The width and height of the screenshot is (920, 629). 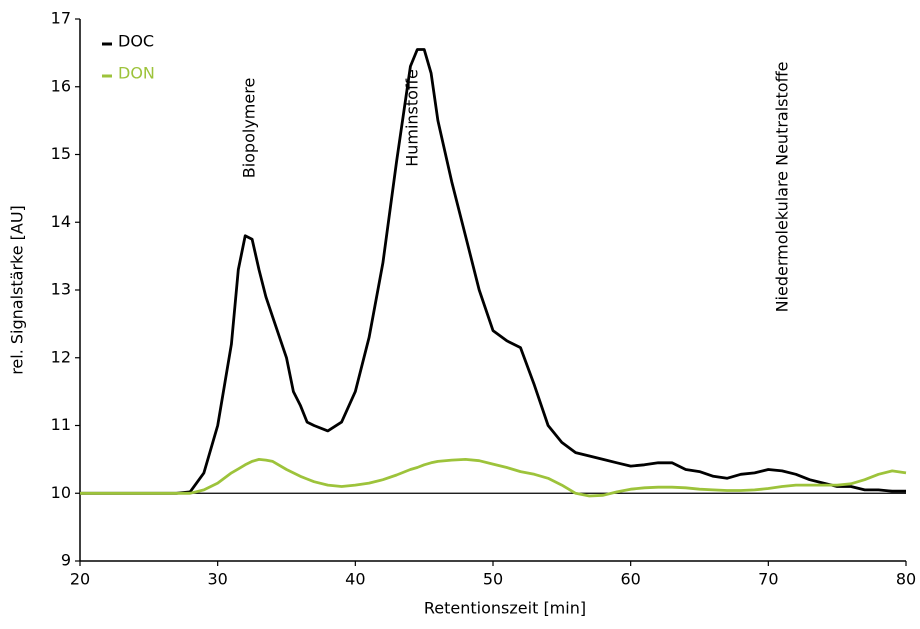 What do you see at coordinates (136, 41) in the screenshot?
I see `legend-label: DOC` at bounding box center [136, 41].